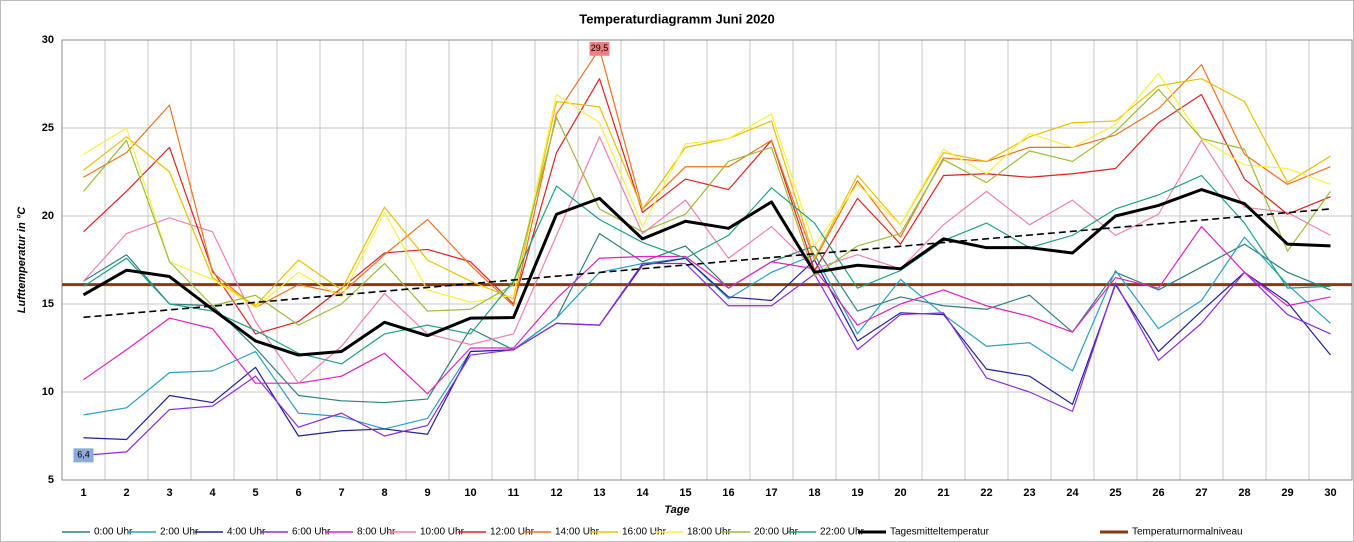 Image resolution: width=1354 pixels, height=542 pixels. What do you see at coordinates (776, 532) in the screenshot?
I see `legend-label: 20:00 Uhr` at bounding box center [776, 532].